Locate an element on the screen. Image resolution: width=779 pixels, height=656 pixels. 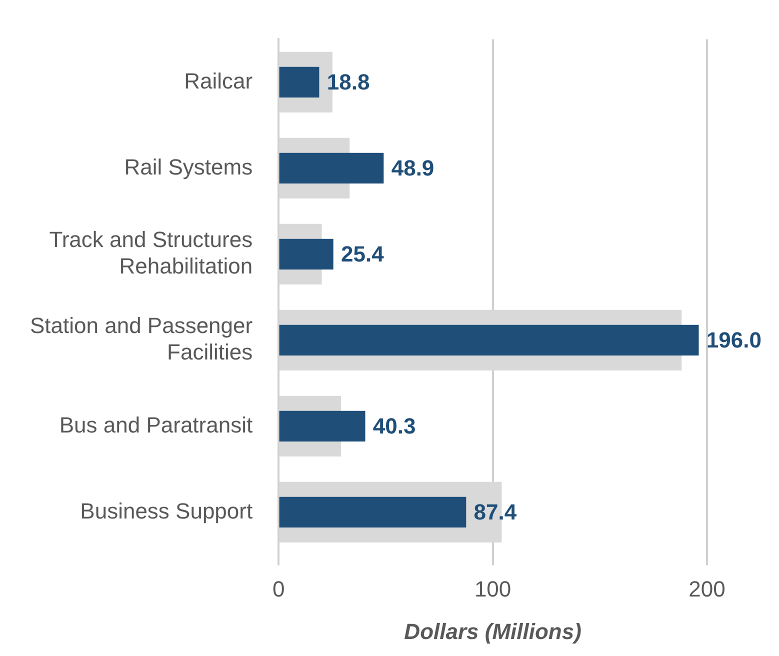
x-axis-title: Dollars (Millions) is located at coordinates (493, 631).